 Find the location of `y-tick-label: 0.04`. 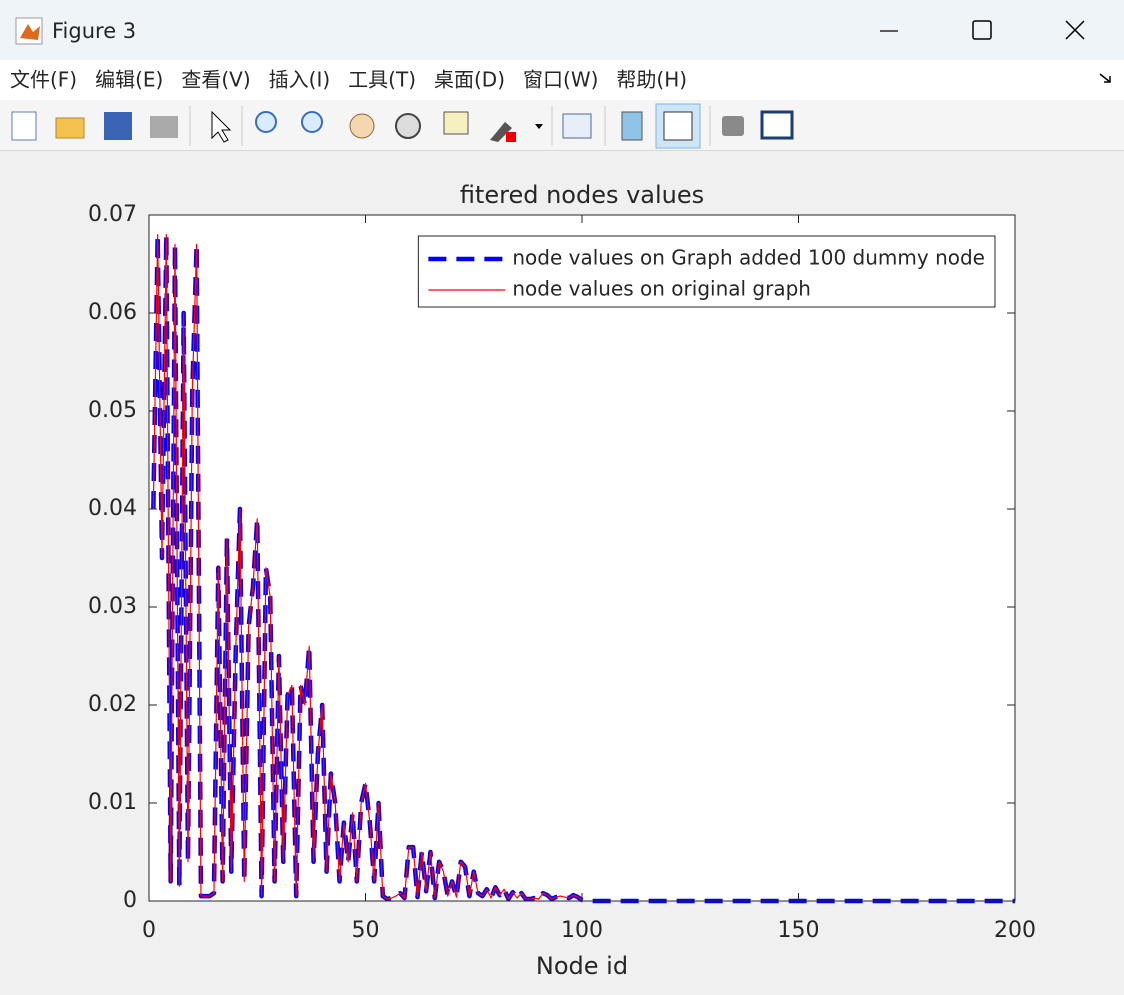

y-tick-label: 0.04 is located at coordinates (112, 508).